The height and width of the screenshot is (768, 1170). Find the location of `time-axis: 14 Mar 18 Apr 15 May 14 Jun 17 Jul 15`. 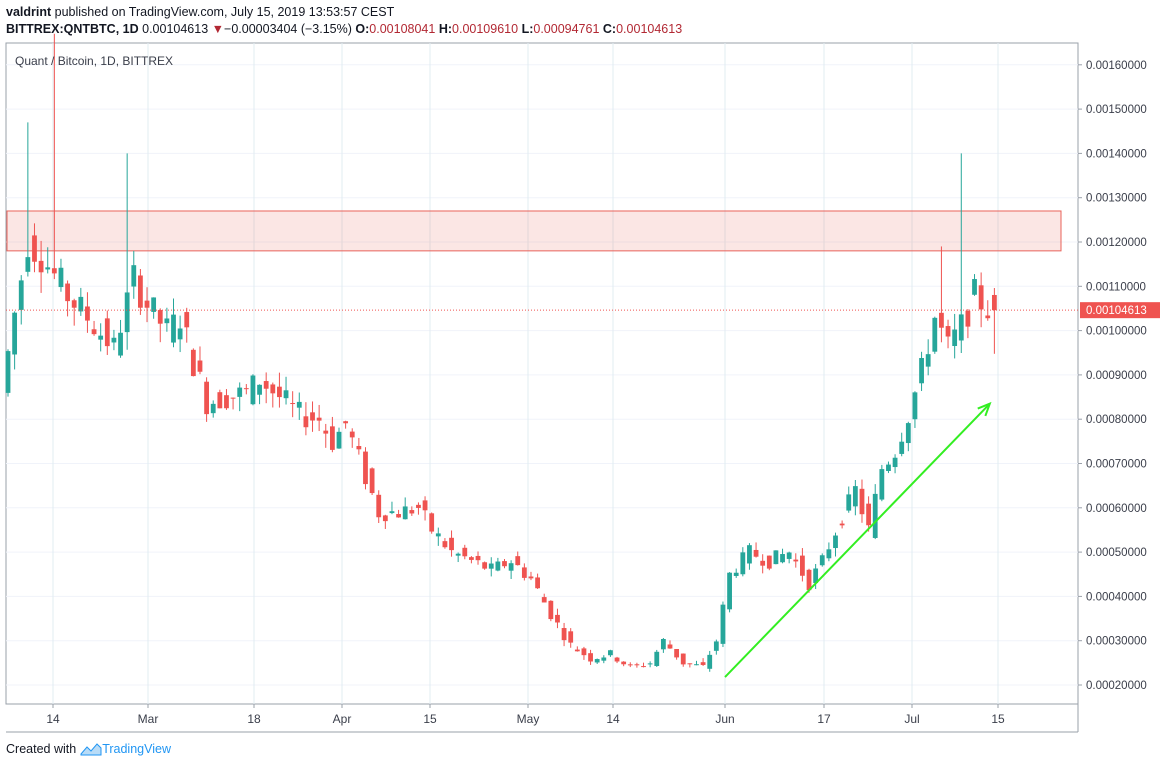

time-axis: 14 Mar 18 Apr 15 May 14 Jun 17 Jul 15 is located at coordinates (525, 715).